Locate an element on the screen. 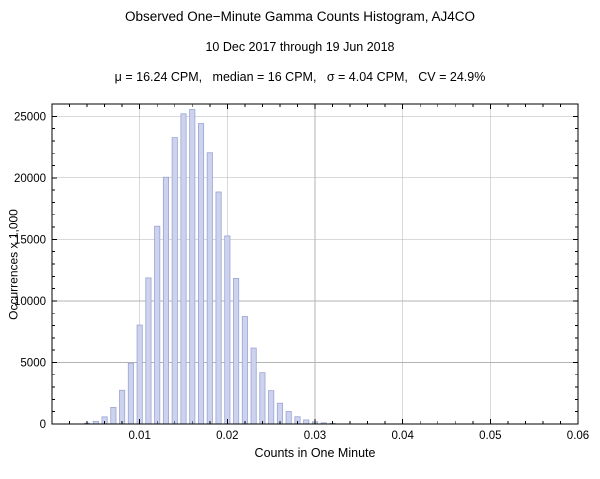 The width and height of the screenshot is (600, 479). y-axis-label: Occurrences x 1,000 is located at coordinates (13, 264).